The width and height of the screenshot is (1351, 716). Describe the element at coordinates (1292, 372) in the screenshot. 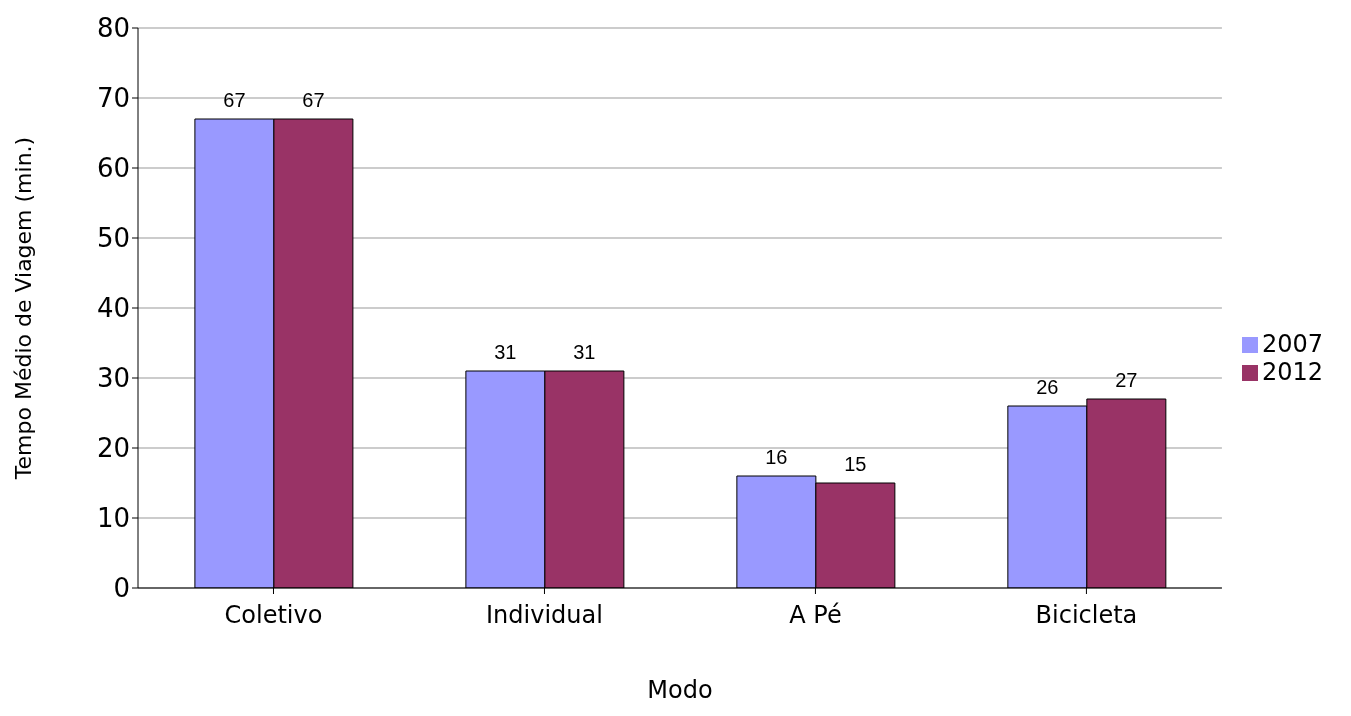

I see `legend-label: 2012` at that location.